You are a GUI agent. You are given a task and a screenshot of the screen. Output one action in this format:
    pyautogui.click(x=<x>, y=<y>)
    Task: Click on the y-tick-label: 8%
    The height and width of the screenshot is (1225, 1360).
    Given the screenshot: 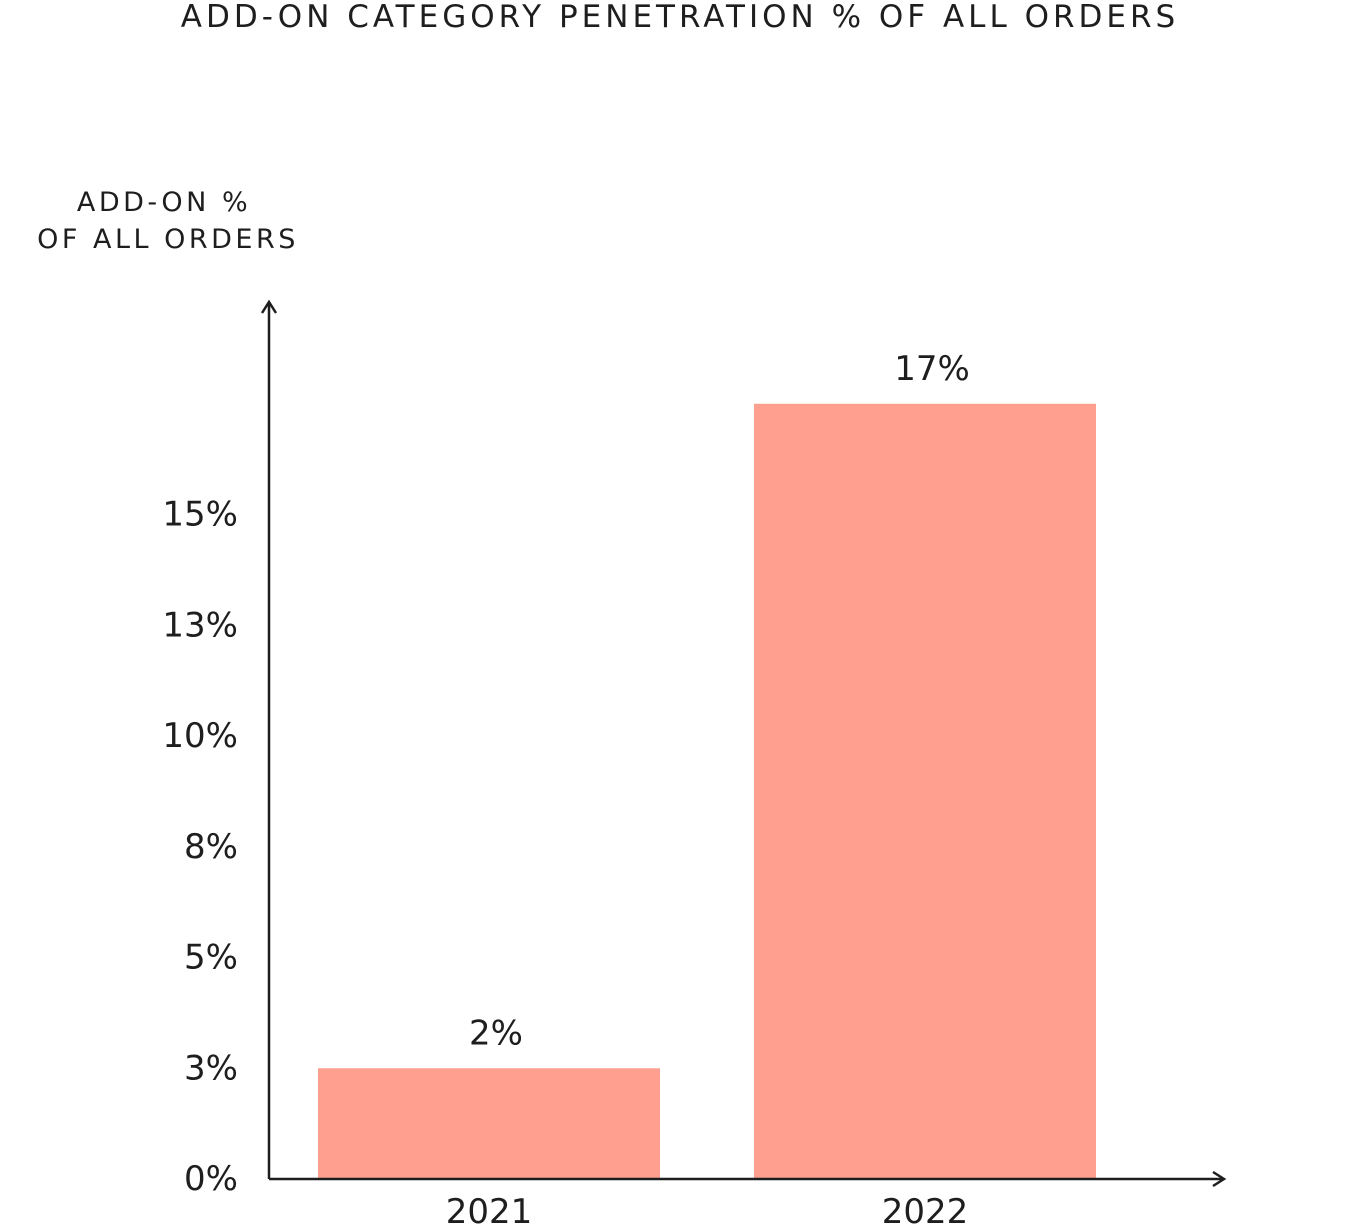 What is the action you would take?
    pyautogui.click(x=211, y=847)
    